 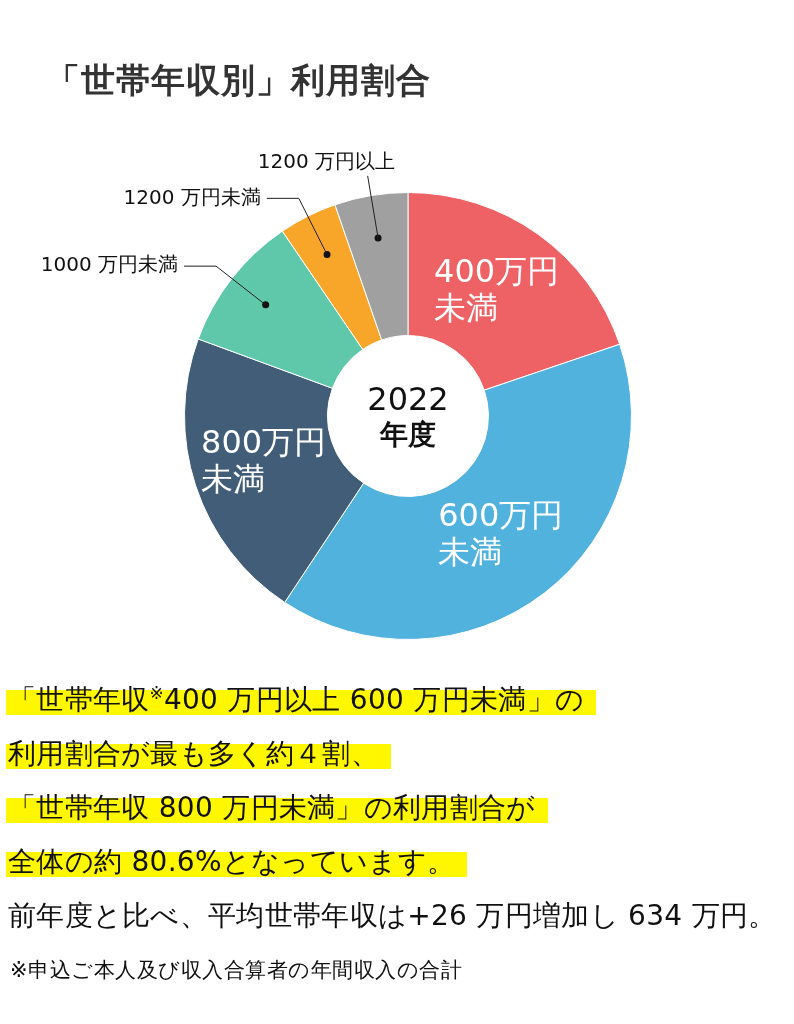 I want to click on slice-label: 1200 万円以上, so click(x=326, y=161).